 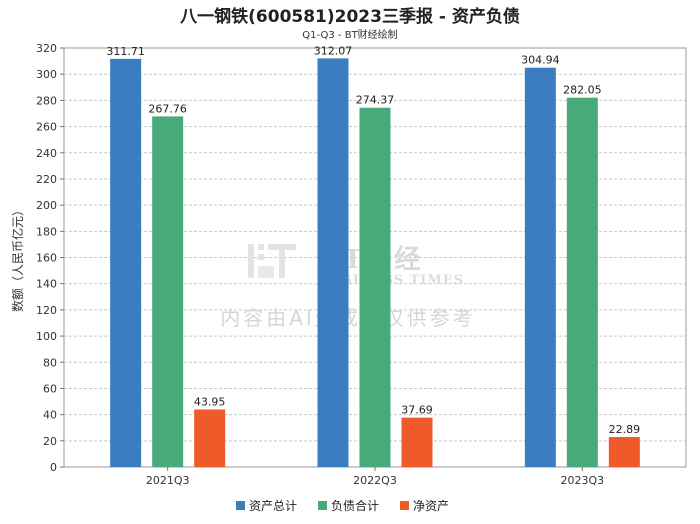 What do you see at coordinates (46, 100) in the screenshot?
I see `y-tick-label: 280` at bounding box center [46, 100].